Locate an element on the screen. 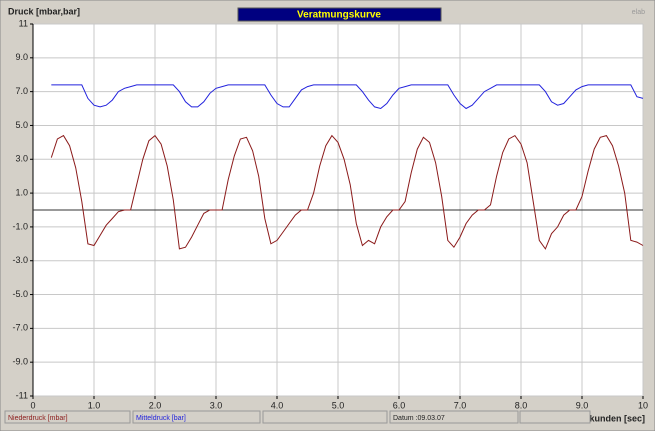 The width and height of the screenshot is (655, 431). x-tick-label: 10 is located at coordinates (643, 405).